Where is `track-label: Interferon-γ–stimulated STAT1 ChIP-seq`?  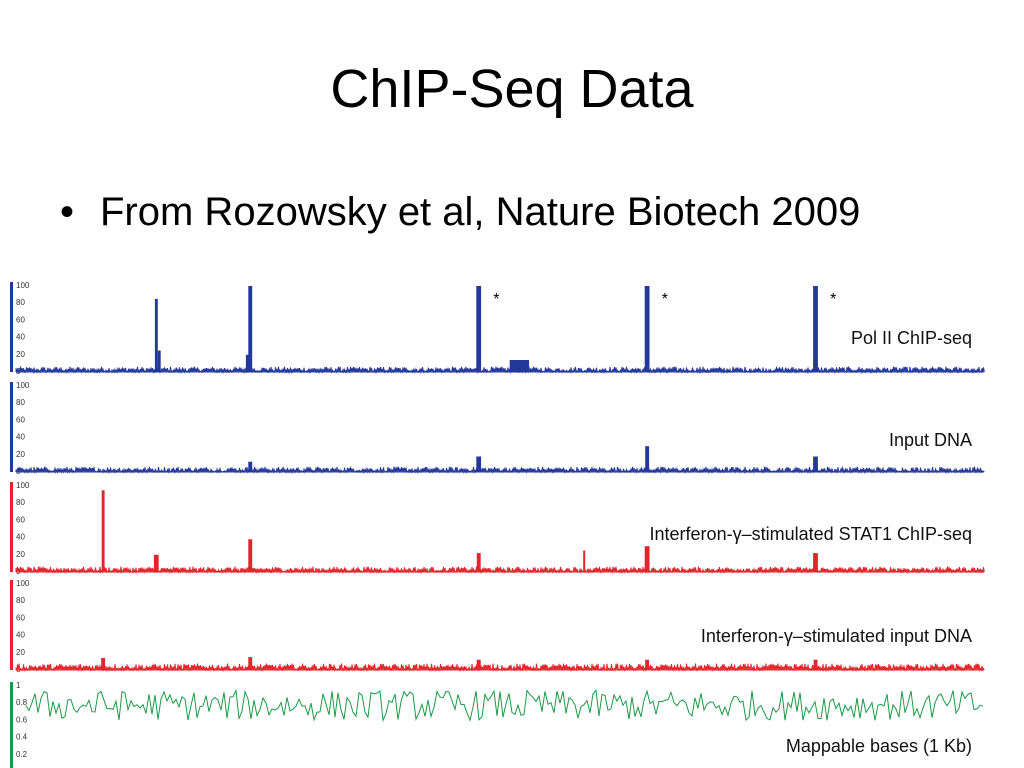 track-label: Interferon-γ–stimulated STAT1 ChIP-seq is located at coordinates (811, 534).